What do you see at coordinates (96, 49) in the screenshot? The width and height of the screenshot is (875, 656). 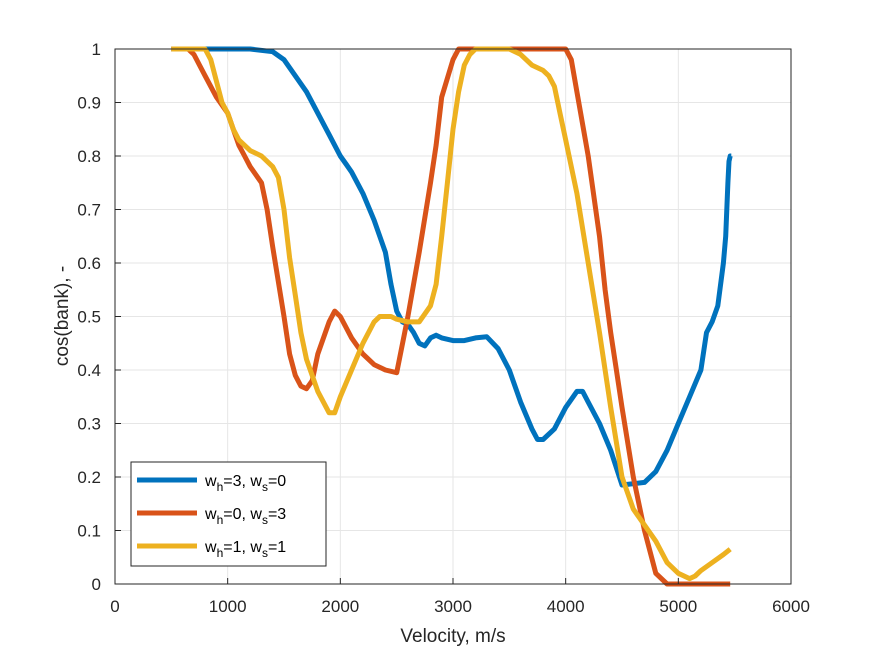 I see `y-tick-label: 1` at bounding box center [96, 49].